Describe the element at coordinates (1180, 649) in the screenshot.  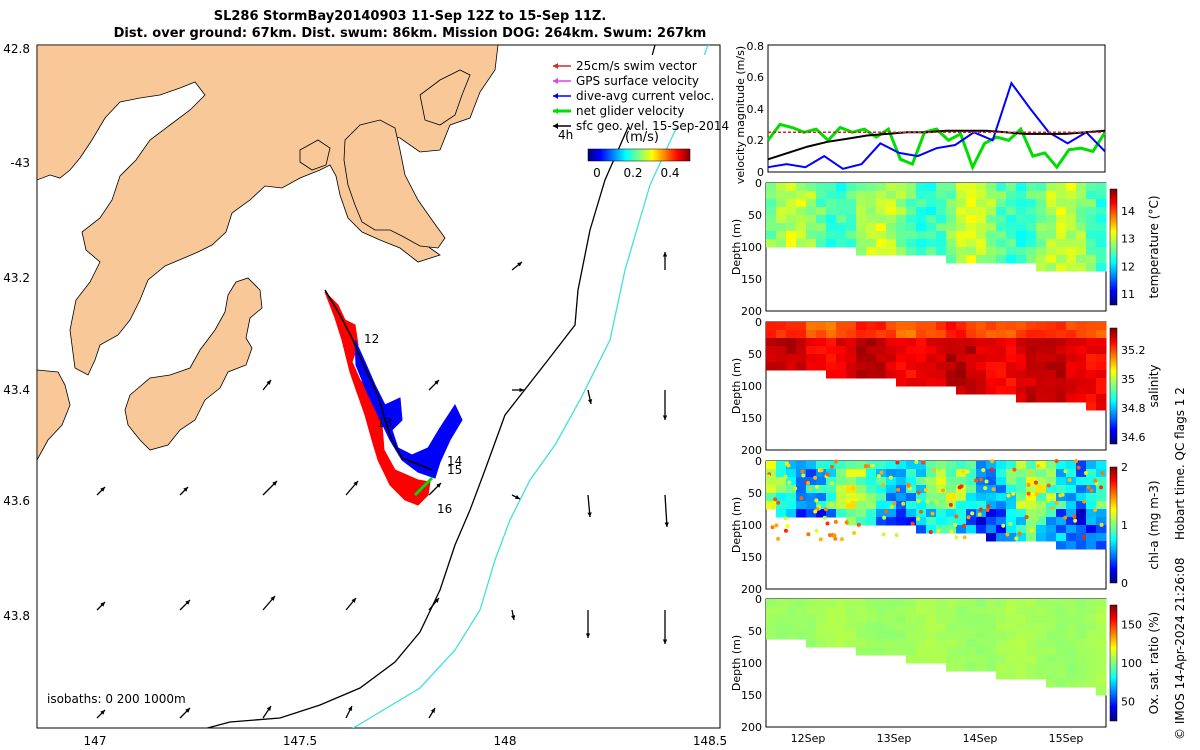
I see `credit-note: © IMOS 14-Apr-2024 21:26:08` at that location.